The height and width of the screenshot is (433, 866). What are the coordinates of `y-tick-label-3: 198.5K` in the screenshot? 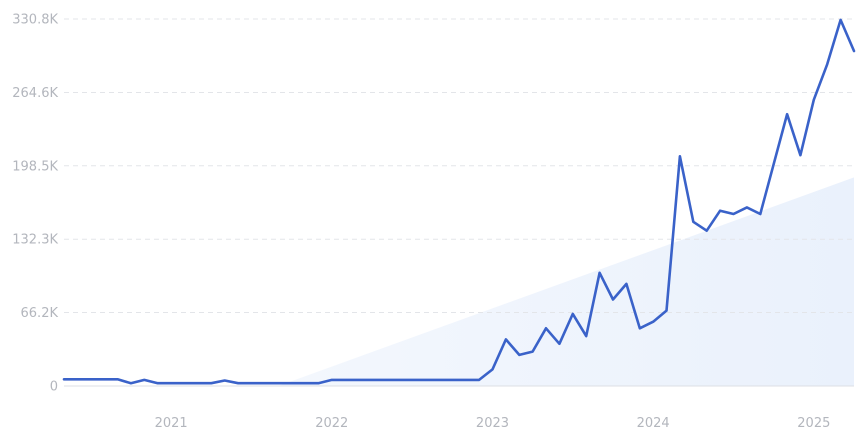 It's located at (35, 166).